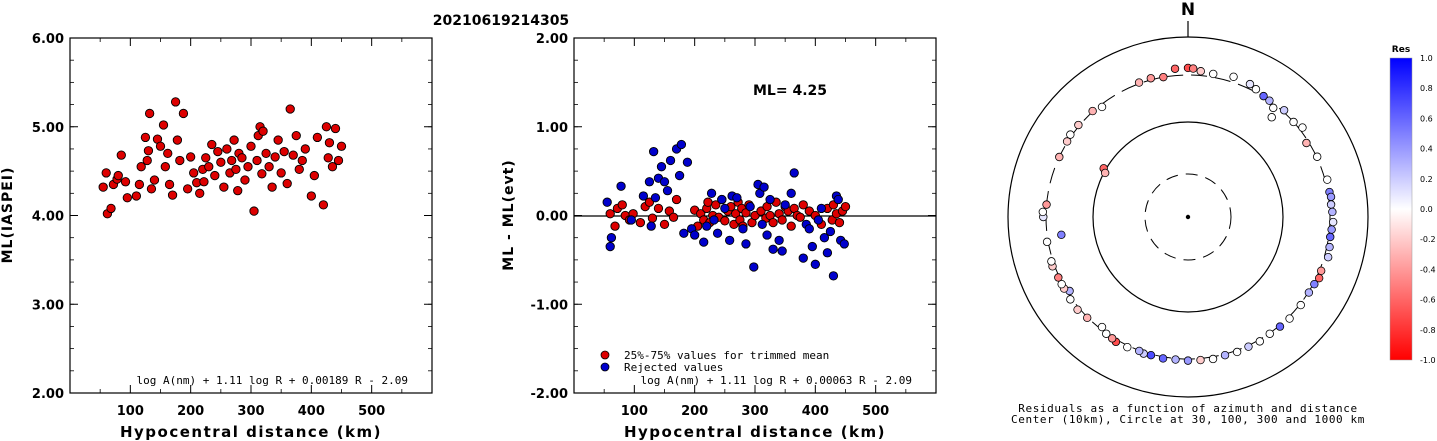 This screenshot has width=1437, height=441. What do you see at coordinates (755, 432) in the screenshot?
I see `x-axis-label: Hypocentral distance (km)` at bounding box center [755, 432].